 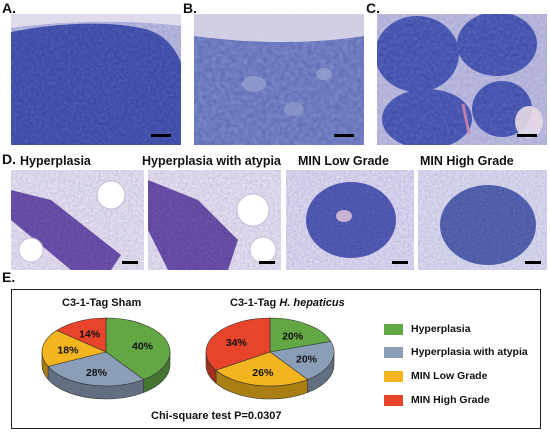 I want to click on legend-item-atypia: Hyperplasia with atypia, so click(x=456, y=352).